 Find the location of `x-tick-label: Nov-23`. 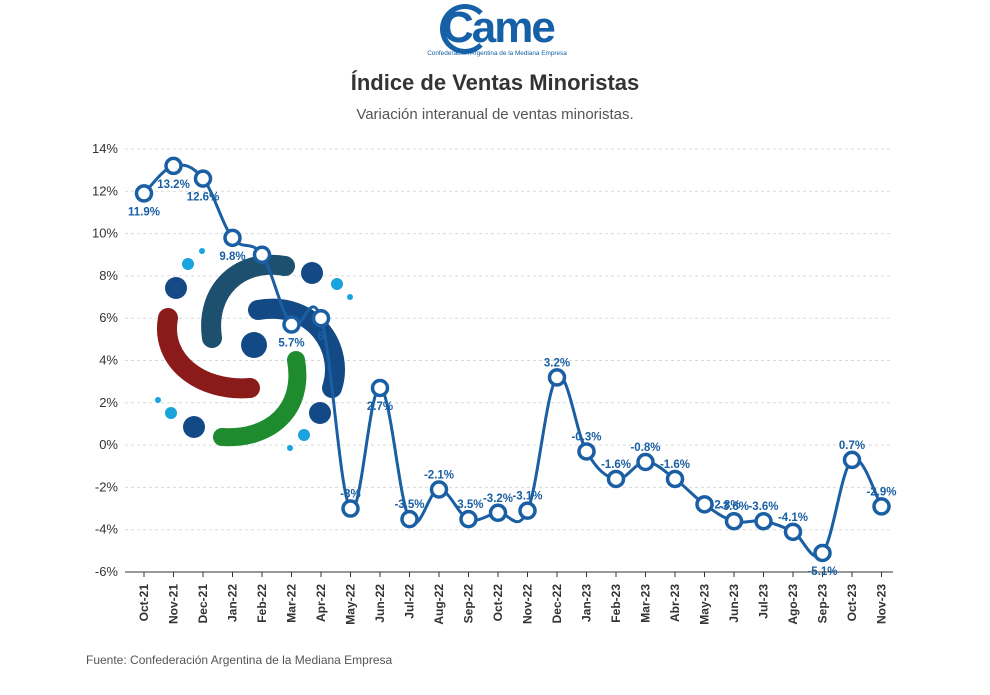

x-tick-label: Nov-23 is located at coordinates (882, 604).